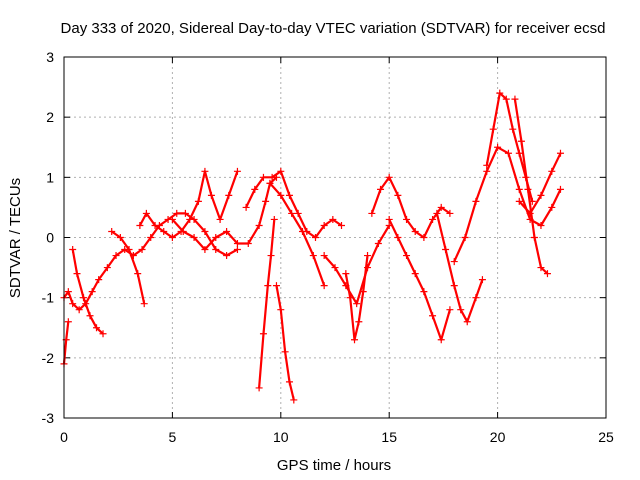 The image size is (640, 480). What do you see at coordinates (128, 267) in the screenshot?
I see `series-sat-d` at bounding box center [128, 267].